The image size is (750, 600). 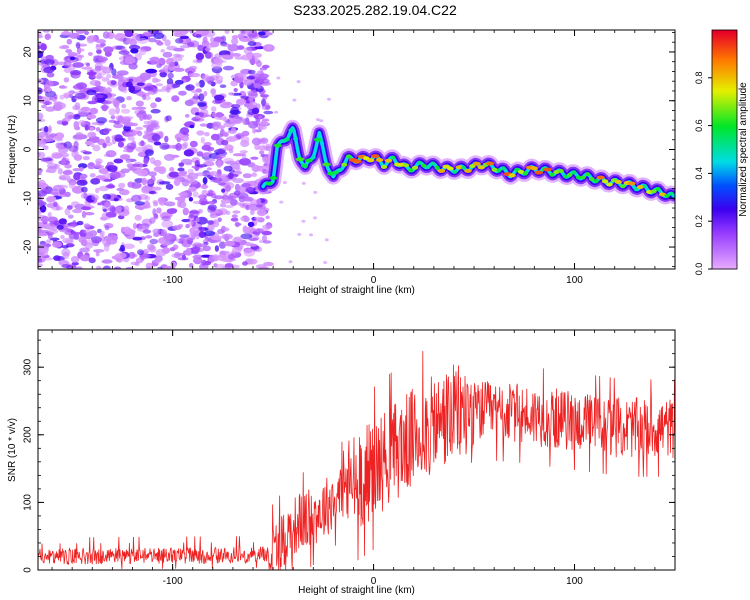 What do you see at coordinates (574, 581) in the screenshot?
I see `snr-xtick-label: 100` at bounding box center [574, 581].